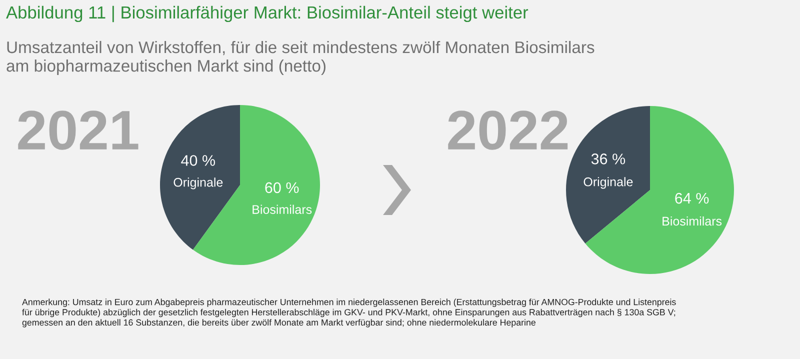 Image resolution: width=800 pixels, height=359 pixels. Describe the element at coordinates (508, 130) in the screenshot. I see `text: 2022` at that location.